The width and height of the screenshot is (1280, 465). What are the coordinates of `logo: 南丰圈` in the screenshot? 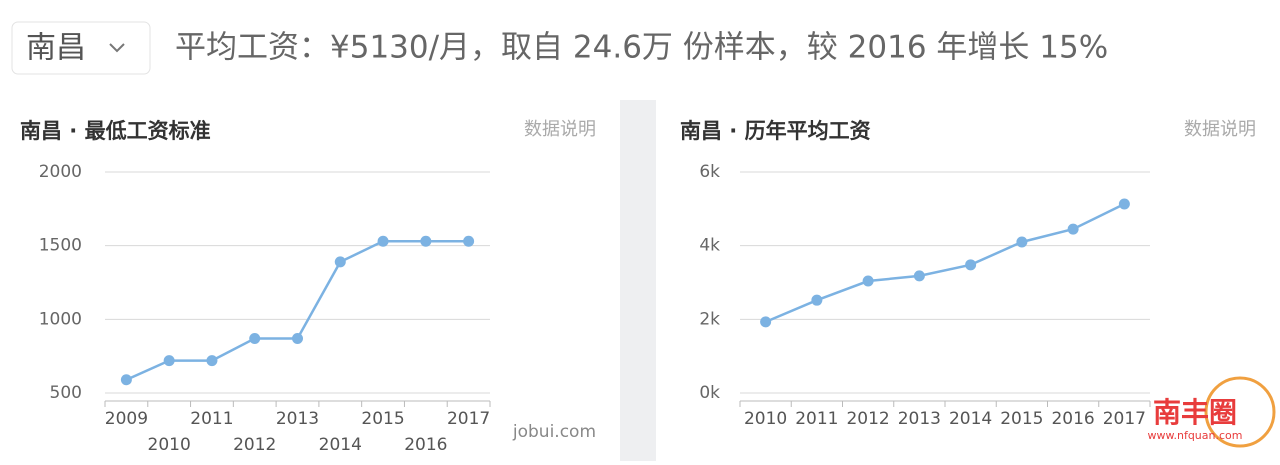 It's located at (1195, 412).